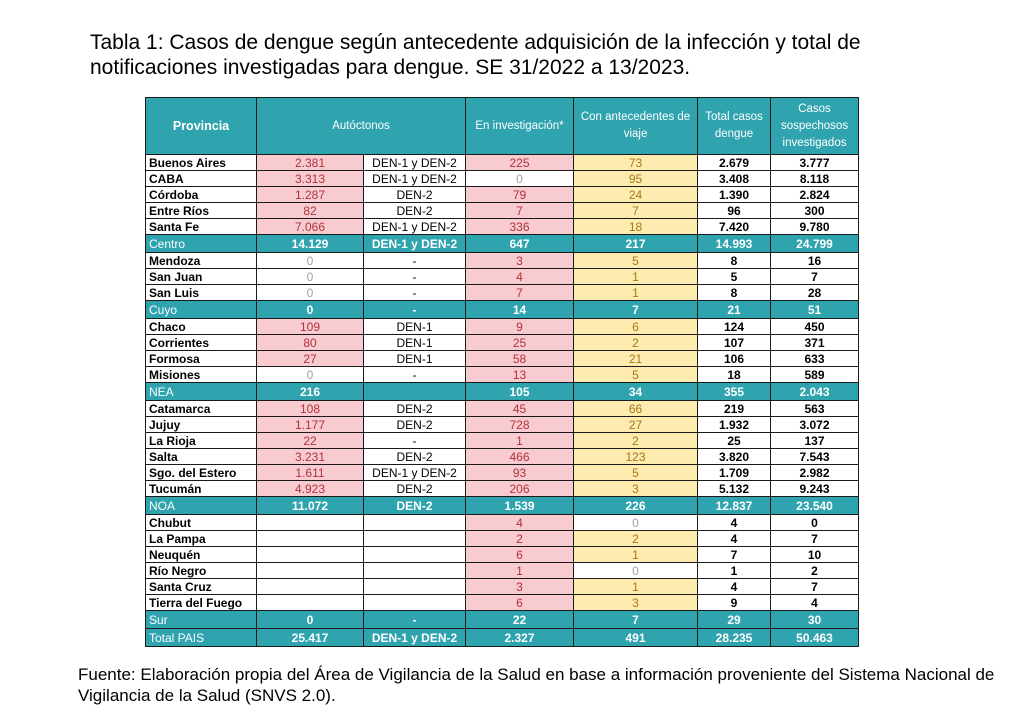 This screenshot has width=1024, height=720. What do you see at coordinates (520, 194) in the screenshot?
I see `cell-en-investigacion: 79` at bounding box center [520, 194].